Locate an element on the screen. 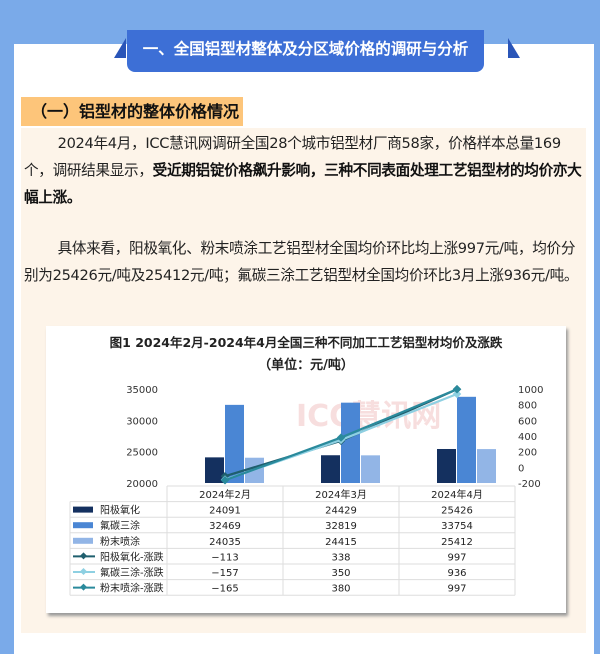 This screenshot has height=654, width=600. y-right-tick: -200 is located at coordinates (529, 484).